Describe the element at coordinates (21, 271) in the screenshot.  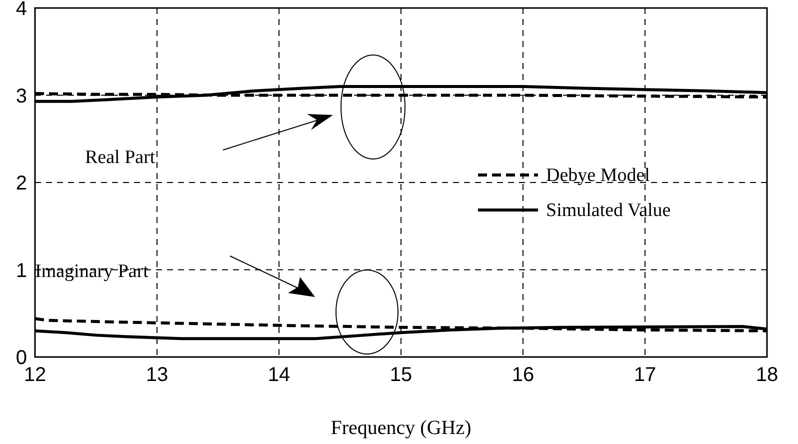
I see `y-tick-label: 1` at that location.